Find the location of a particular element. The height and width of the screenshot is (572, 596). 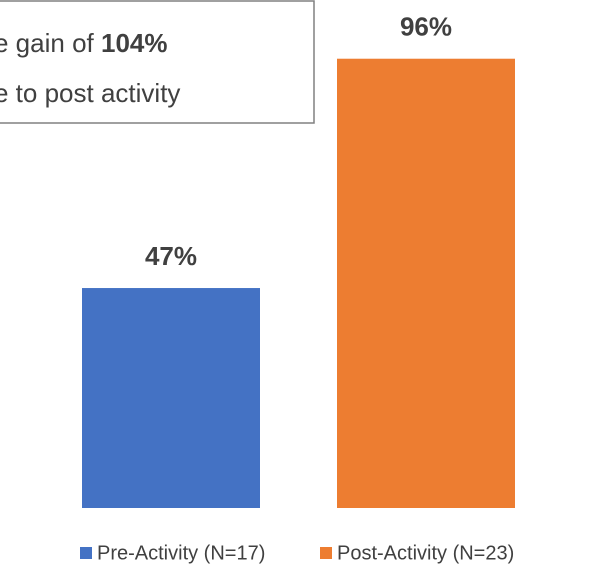

annotation-text: e gain of is located at coordinates (50, 43).